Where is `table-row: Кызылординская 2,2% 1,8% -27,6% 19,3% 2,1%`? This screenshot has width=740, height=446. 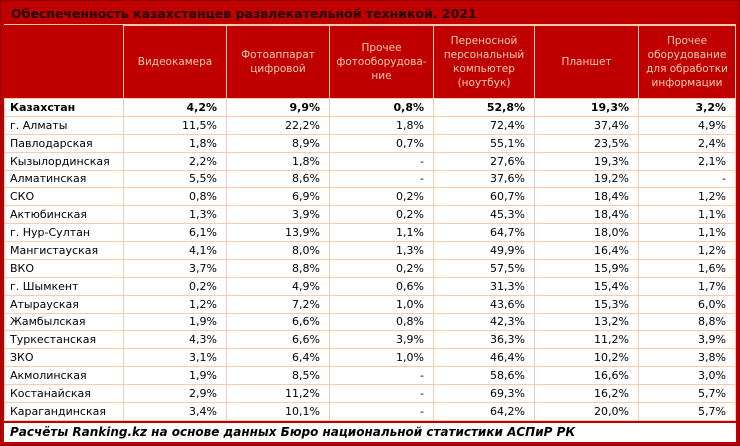
table-row: Кызылординская 2,2% 1,8% -27,6% 19,3% 2,1% is located at coordinates (370, 161).